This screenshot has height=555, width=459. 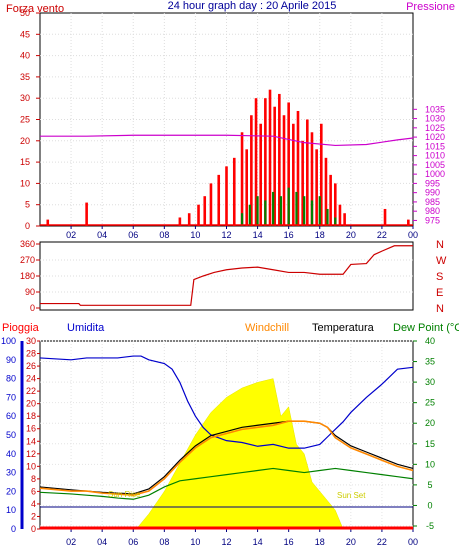 What do you see at coordinates (195, 235) in the screenshot?
I see `wind-xtick-label-4: 10` at bounding box center [195, 235].